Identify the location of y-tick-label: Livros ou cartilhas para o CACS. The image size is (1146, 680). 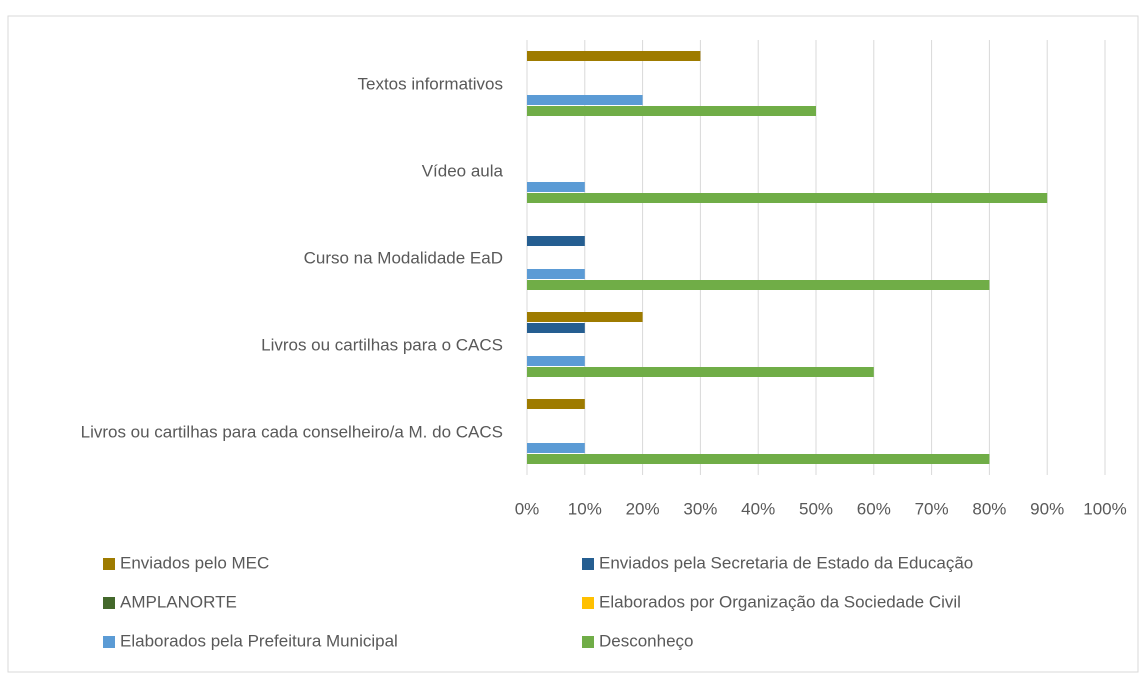
(382, 344).